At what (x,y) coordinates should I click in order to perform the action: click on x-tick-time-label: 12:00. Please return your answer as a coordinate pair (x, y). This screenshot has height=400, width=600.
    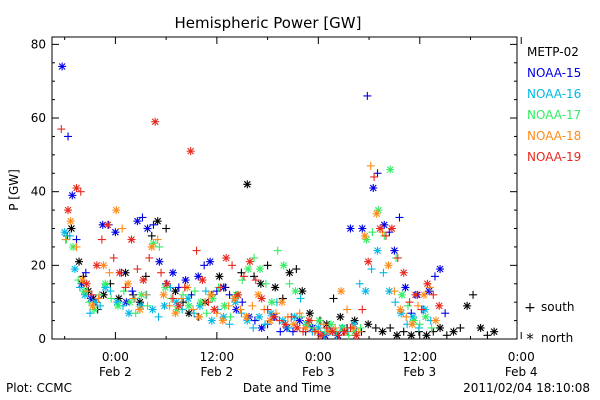
    Looking at the image, I should click on (419, 357).